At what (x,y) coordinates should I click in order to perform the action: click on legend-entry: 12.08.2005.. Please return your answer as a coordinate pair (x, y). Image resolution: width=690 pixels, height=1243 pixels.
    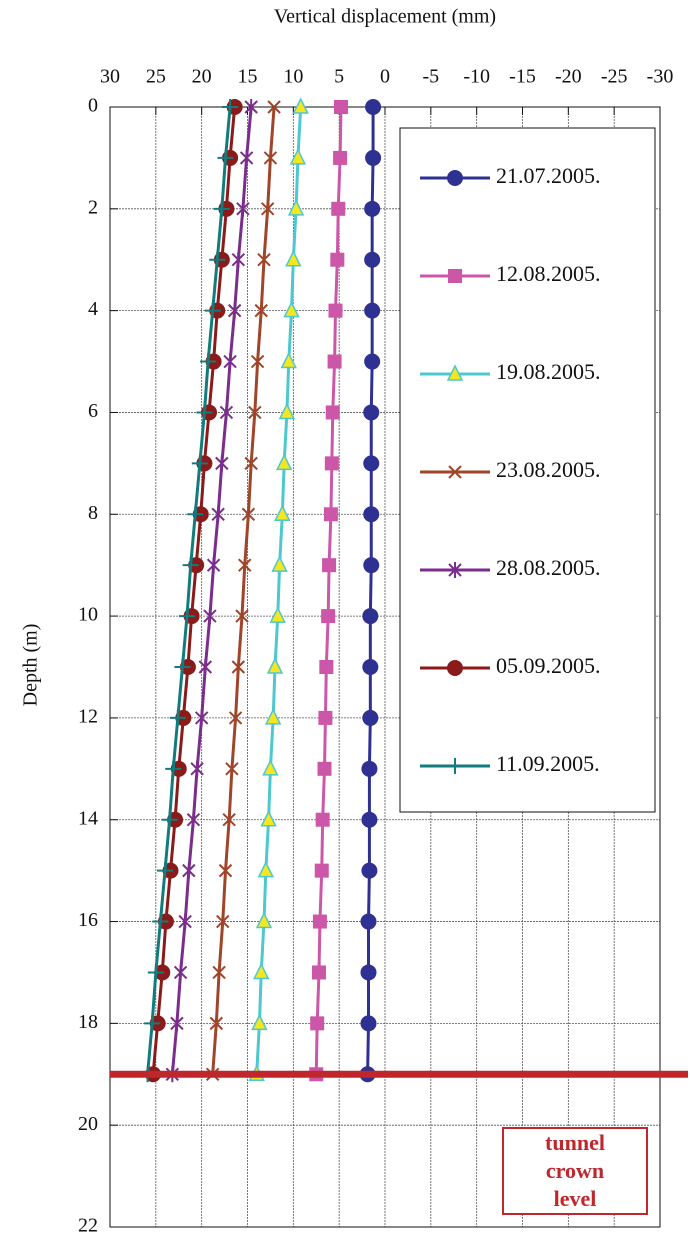
    Looking at the image, I should click on (510, 273).